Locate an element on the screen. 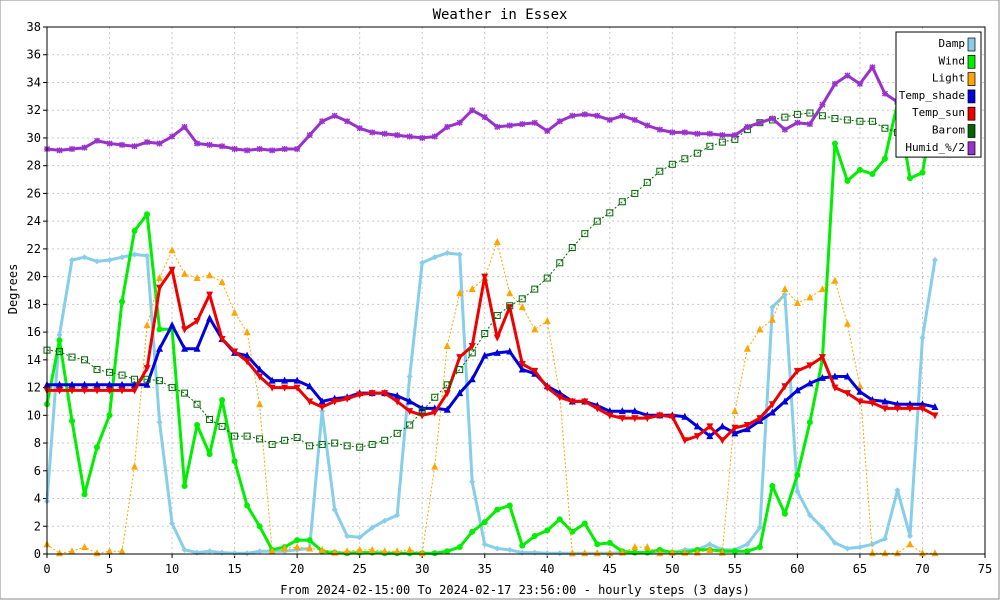 The image size is (1000, 600). x-tick-label: 5 is located at coordinates (109, 569).